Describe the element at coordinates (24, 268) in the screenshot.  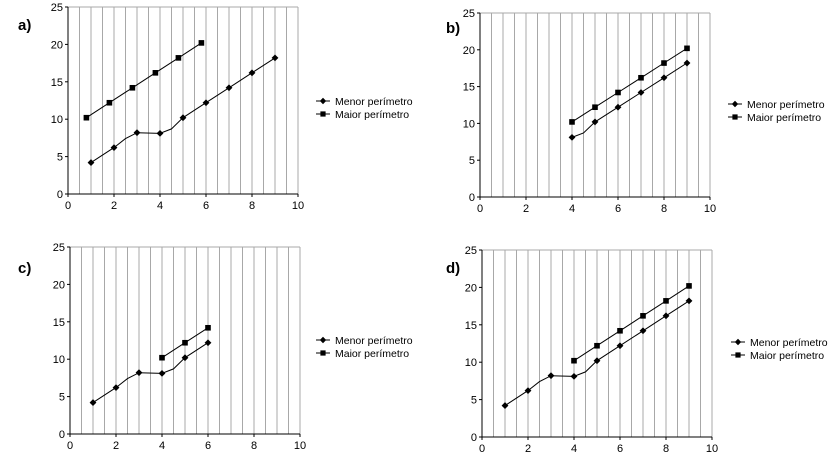
I see `panel-label: c)` at that location.